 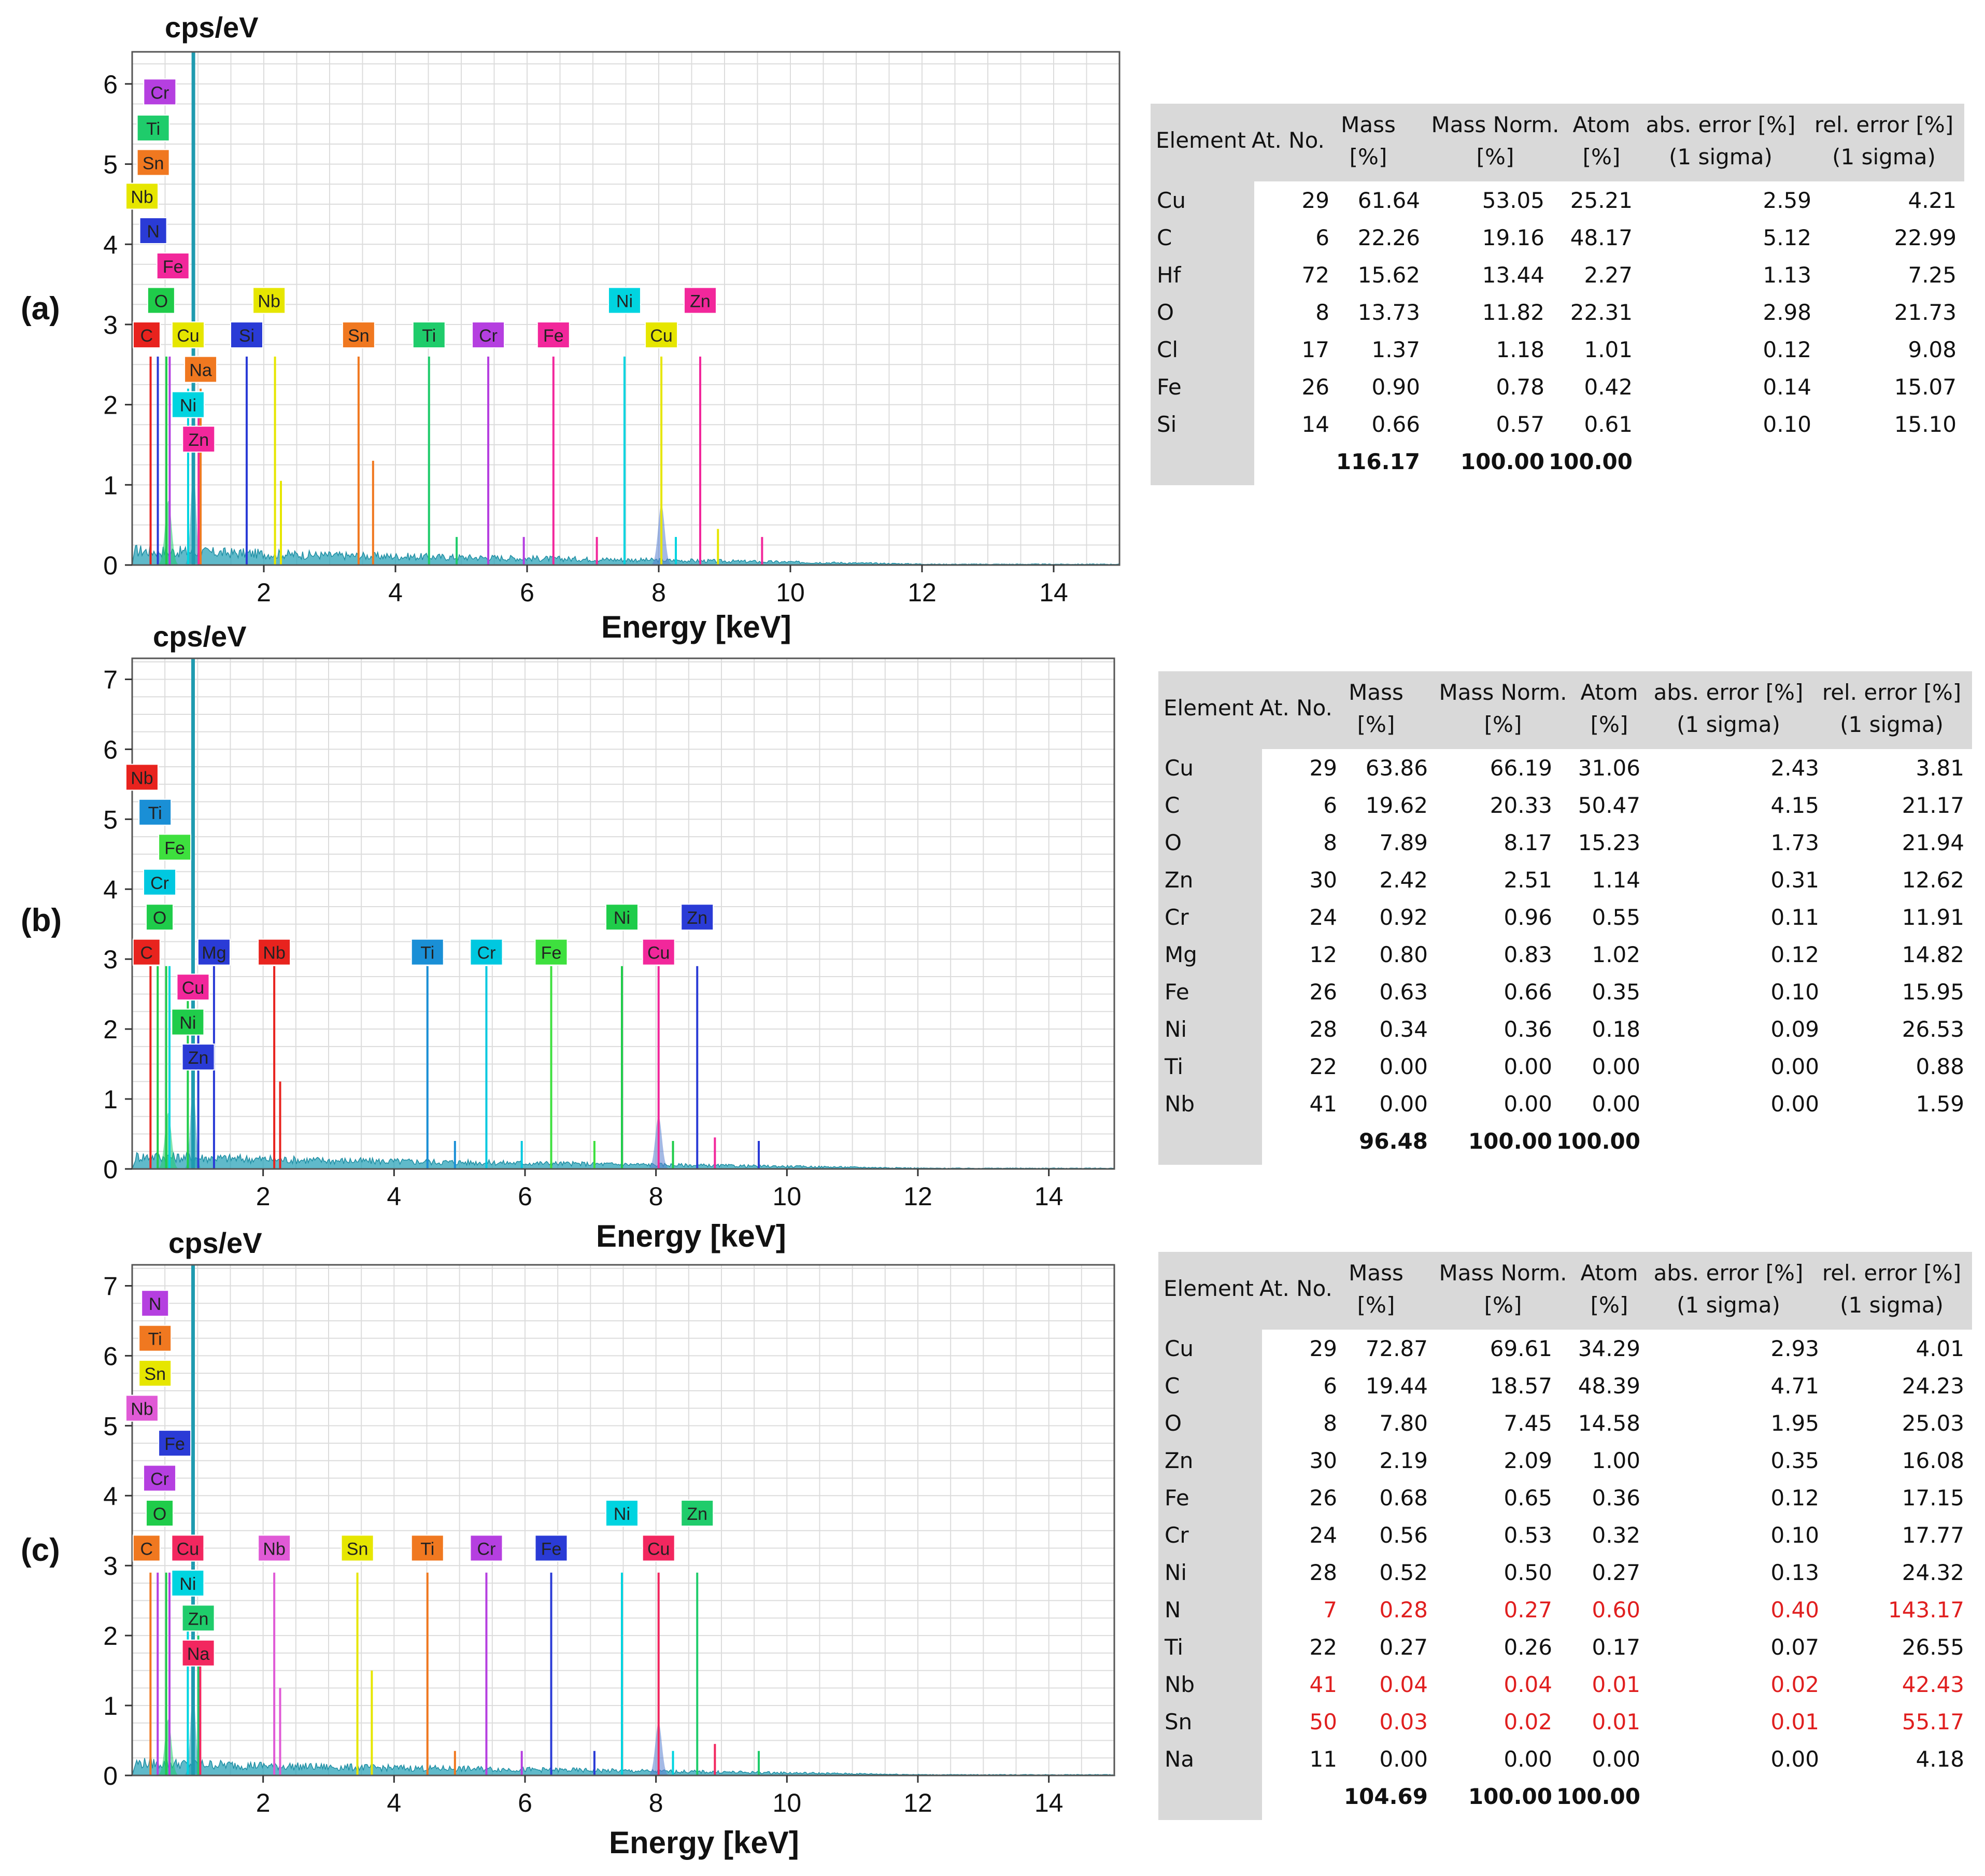 I want to click on element-symbol: Si, so click(x=1167, y=425).